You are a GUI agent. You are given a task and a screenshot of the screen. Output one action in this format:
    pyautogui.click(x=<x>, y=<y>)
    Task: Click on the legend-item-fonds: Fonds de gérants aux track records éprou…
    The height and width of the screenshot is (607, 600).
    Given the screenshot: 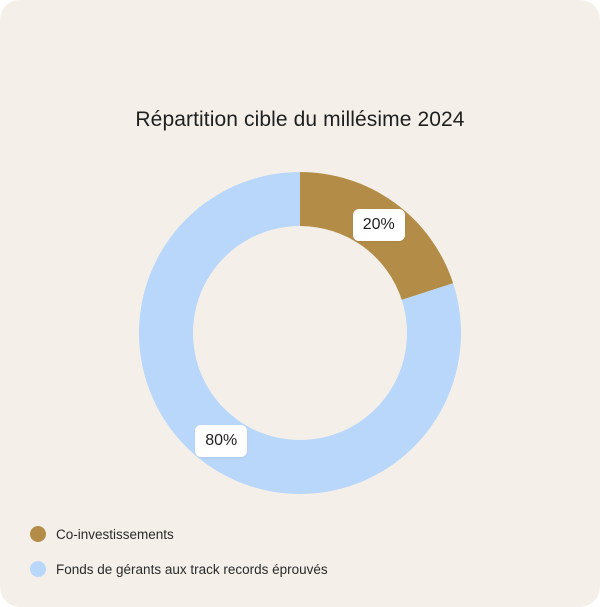 What is the action you would take?
    pyautogui.click(x=179, y=569)
    